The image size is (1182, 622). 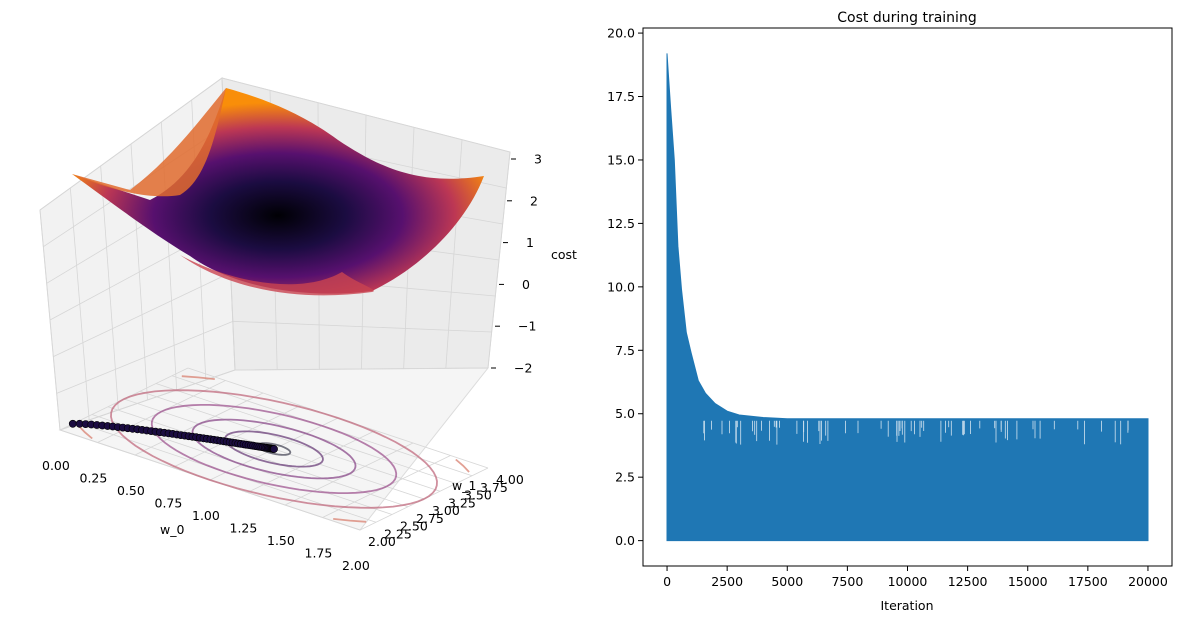 What do you see at coordinates (173, 436) in the screenshot?
I see `gradient-descent-trajectory` at bounding box center [173, 436].